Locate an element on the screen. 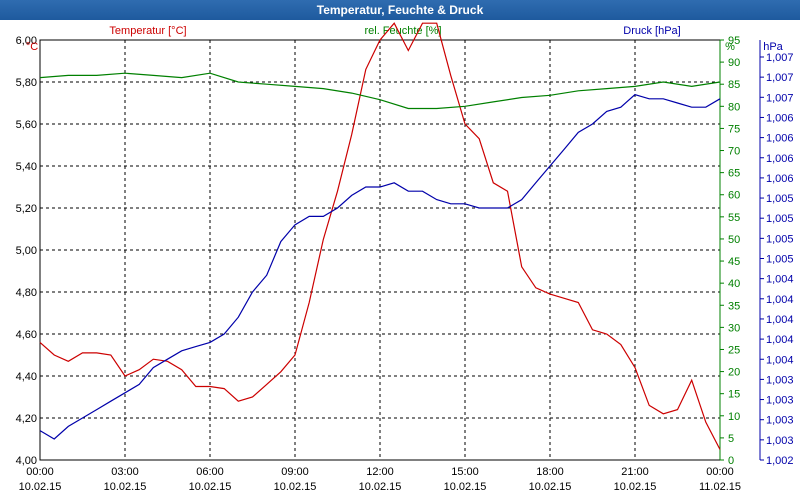 The image size is (800, 500). humidity-axis-tick-label: 5 is located at coordinates (731, 439).